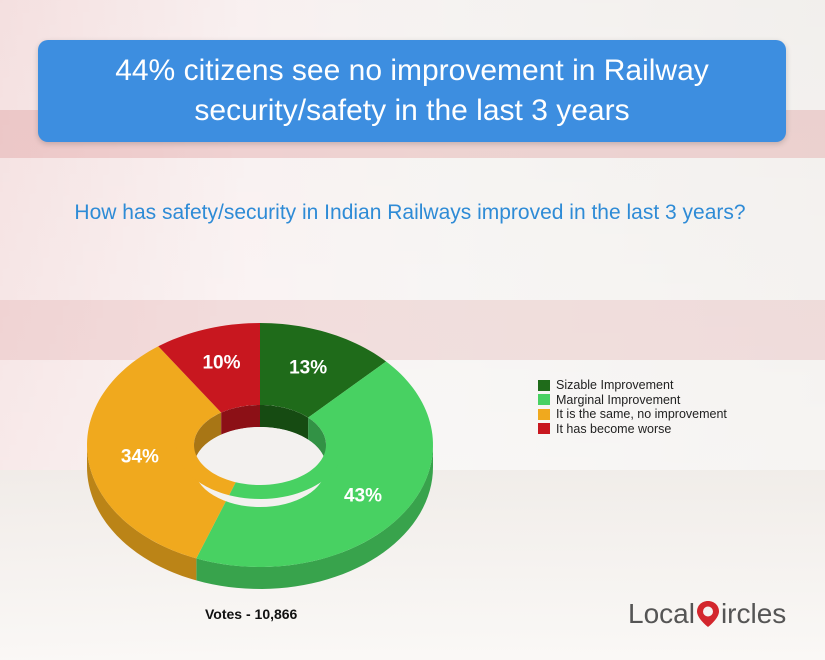 The height and width of the screenshot is (660, 825). I want to click on slice-it-has-become-worse, so click(209, 368).